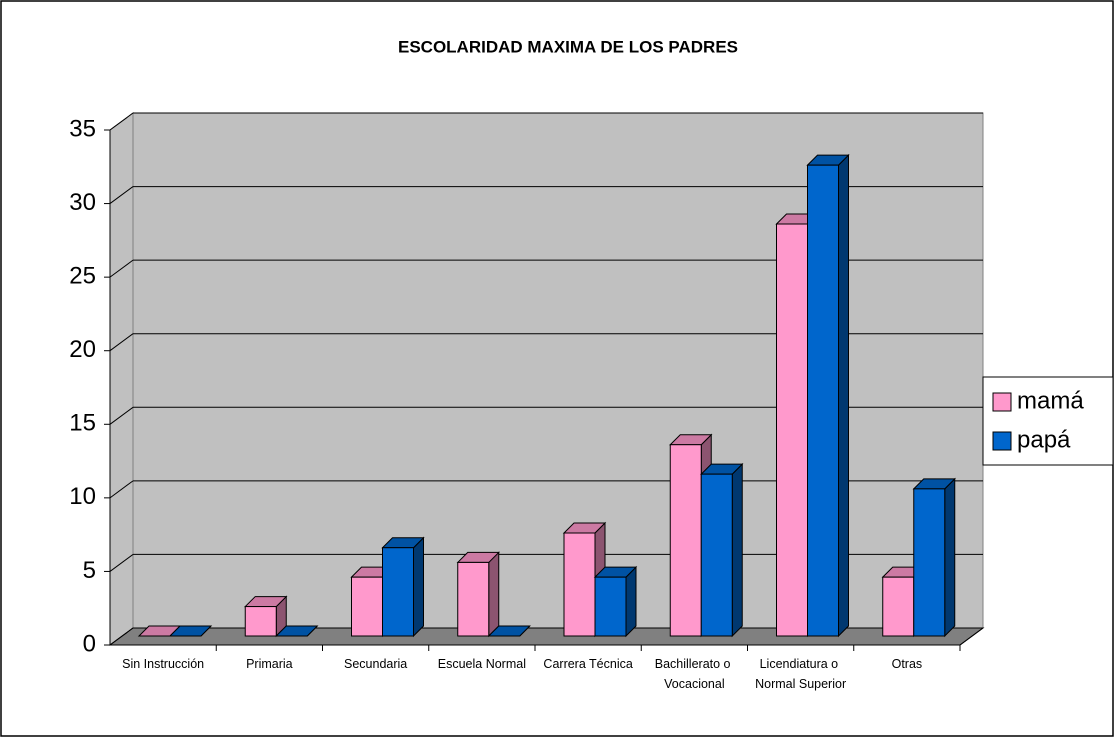  Describe the element at coordinates (1050, 400) in the screenshot. I see `legend-label: mamá` at that location.